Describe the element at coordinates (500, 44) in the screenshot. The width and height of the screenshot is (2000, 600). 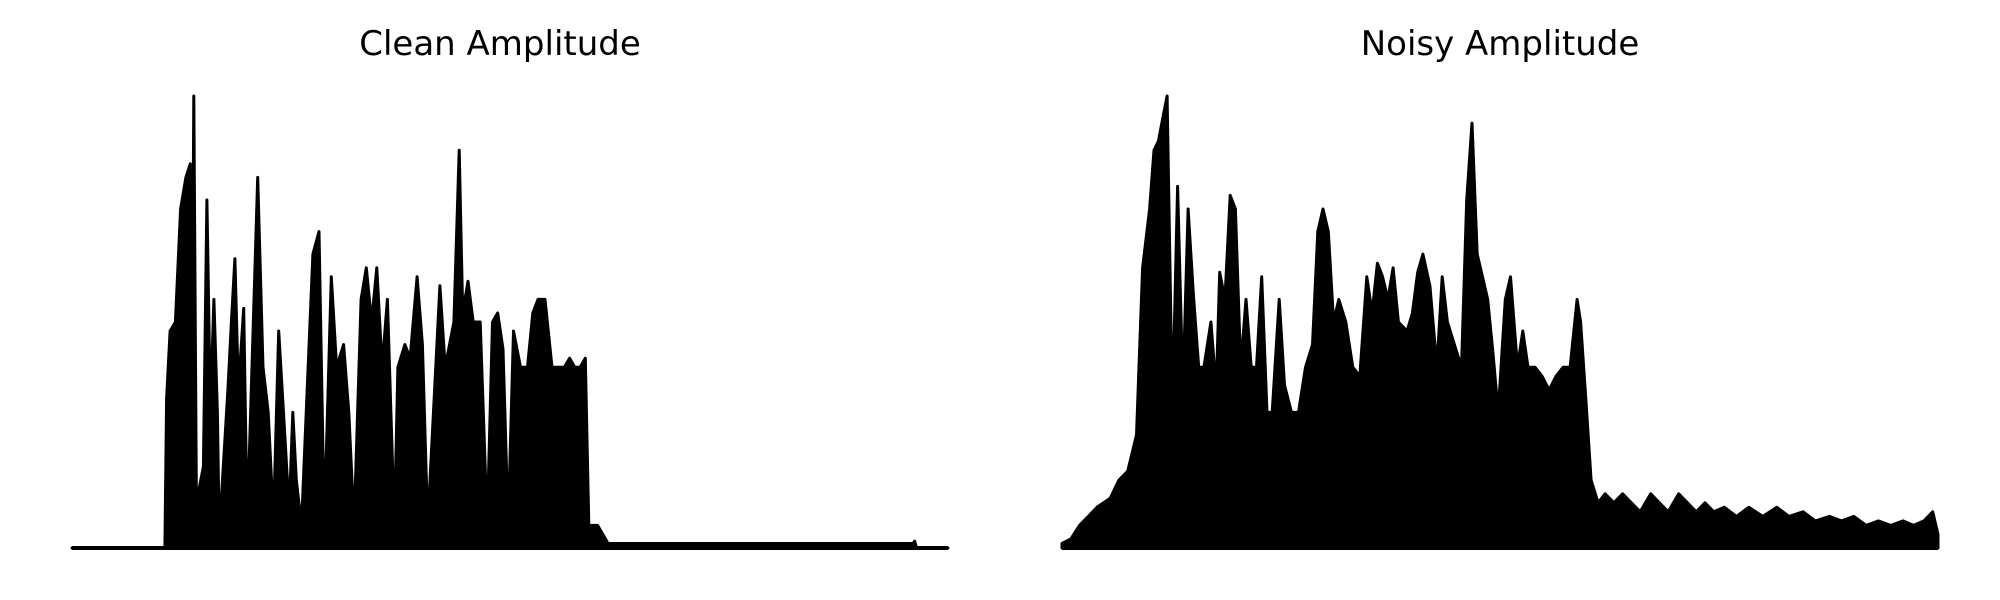
I see `chart-title: Clean Amplitude` at that location.